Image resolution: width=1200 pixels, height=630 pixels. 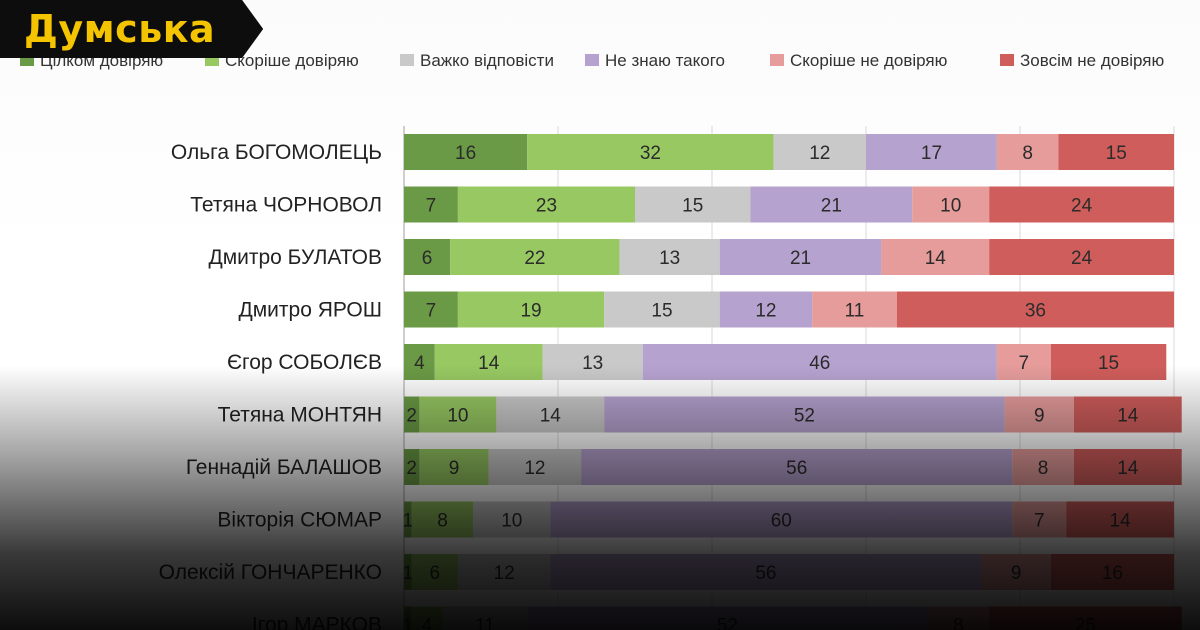 I want to click on brand-logo-text: Думська, so click(x=120, y=29).